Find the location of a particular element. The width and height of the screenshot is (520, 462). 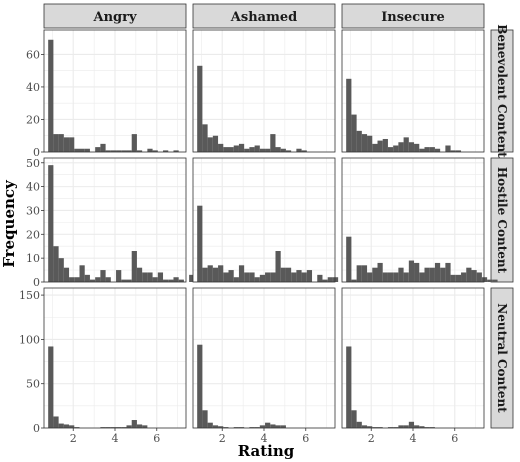

facet-strip-insecure is located at coordinates (413, 16).